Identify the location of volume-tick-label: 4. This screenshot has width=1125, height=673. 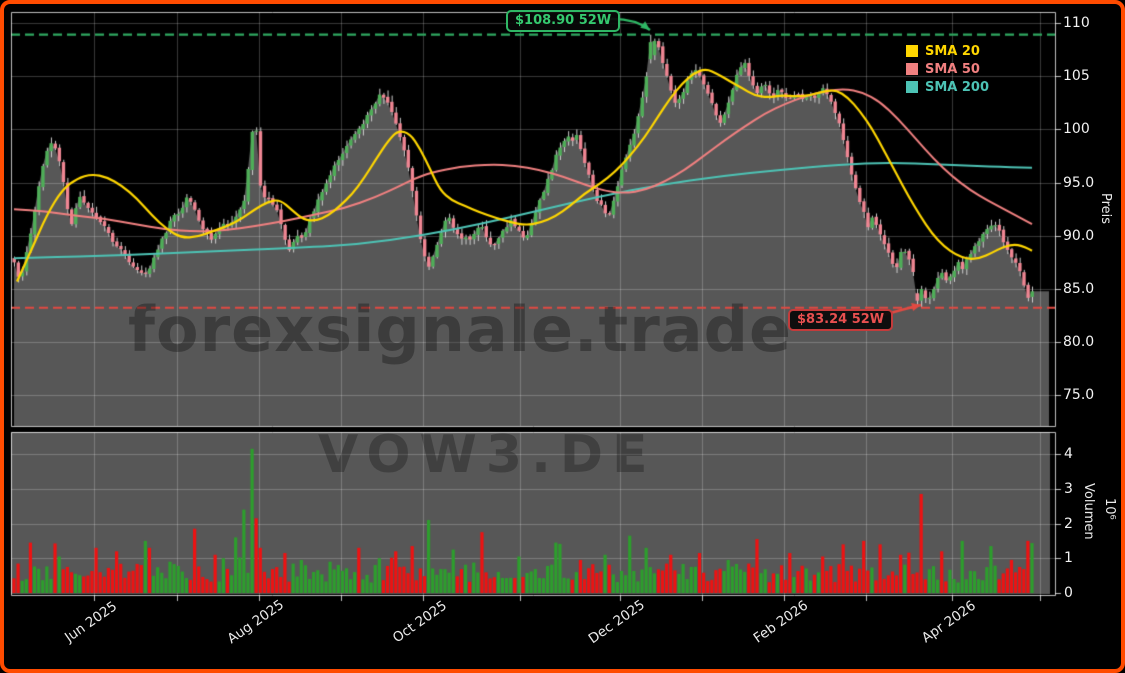
(1068, 454).